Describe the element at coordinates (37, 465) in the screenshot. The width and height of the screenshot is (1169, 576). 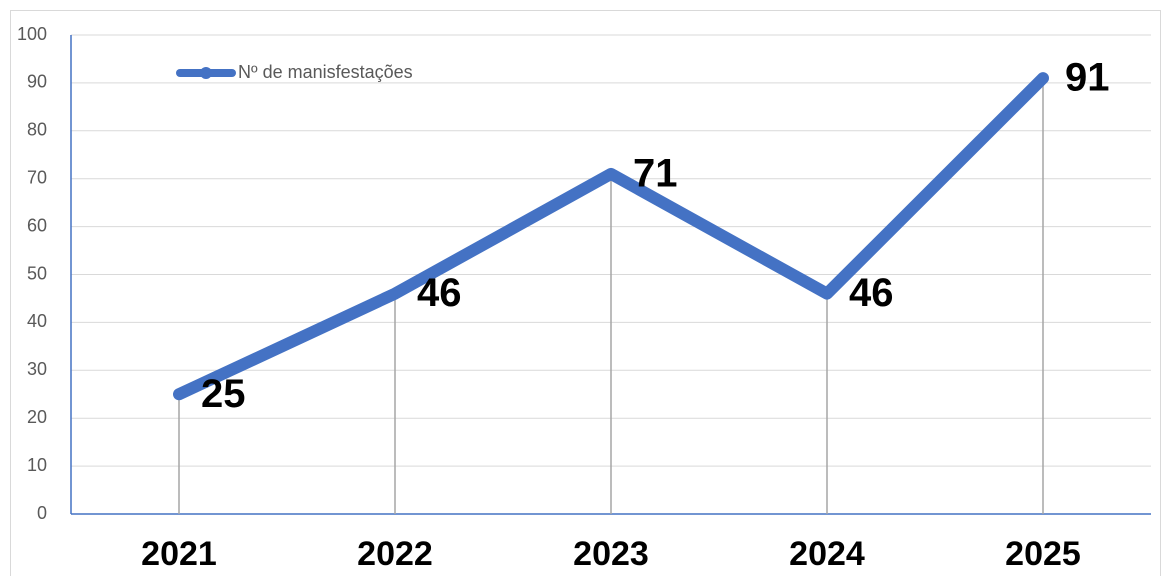
I see `y-tick-label: 10` at that location.